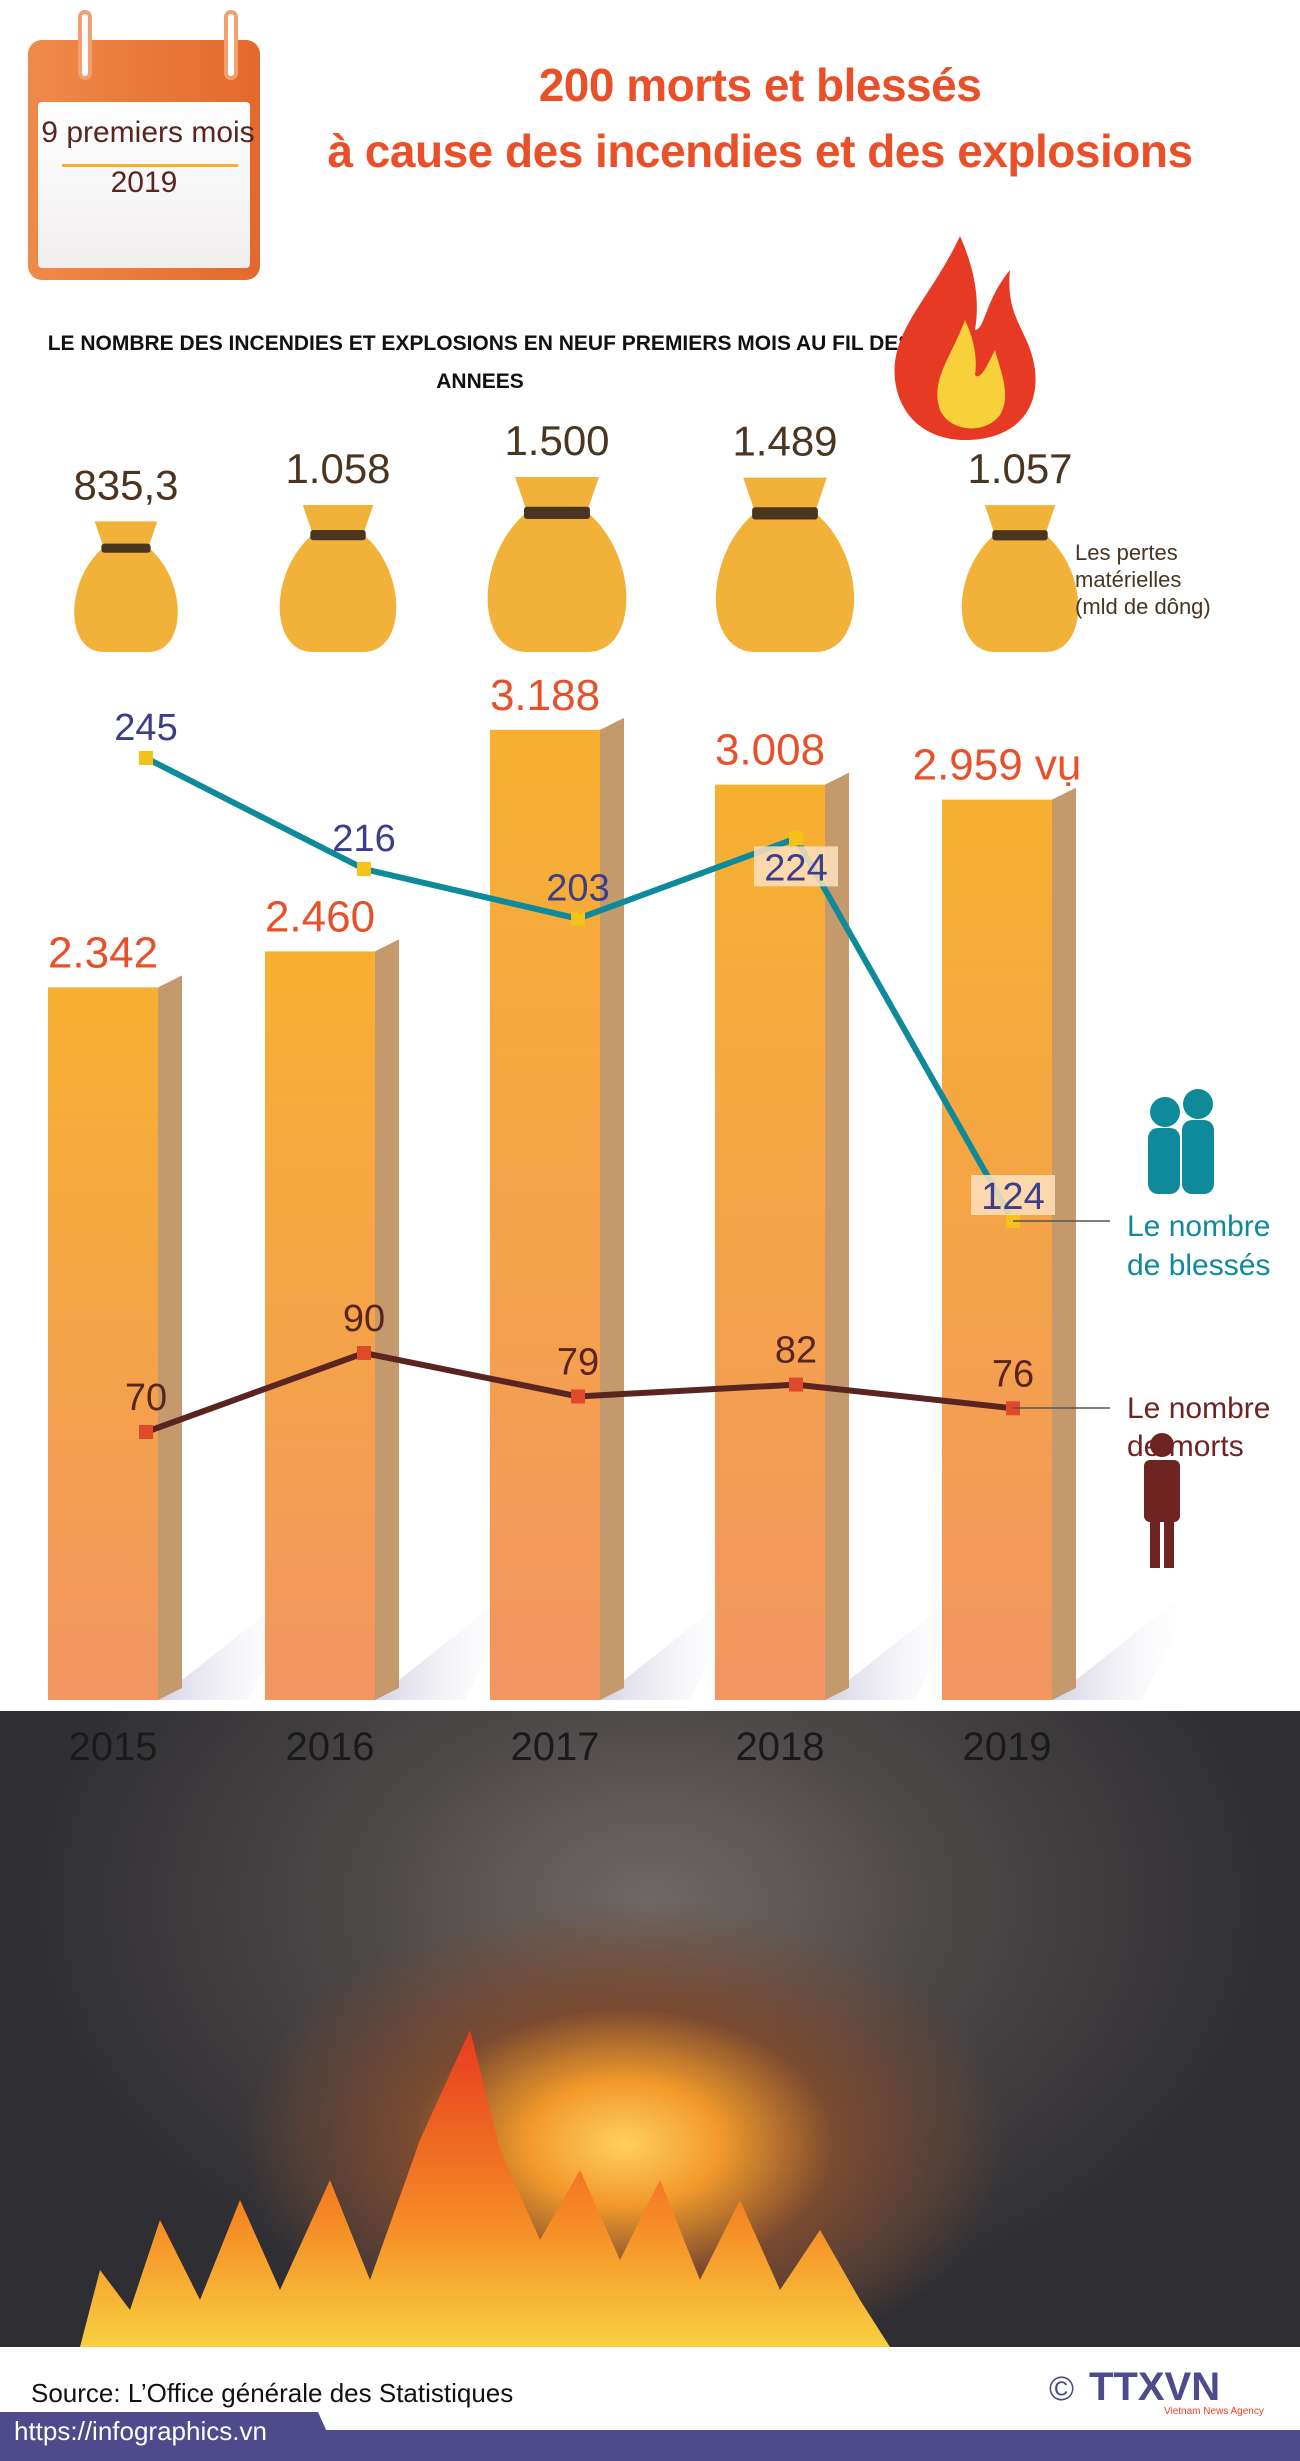 The image size is (1300, 2461). I want to click on calendar-year: 2019, so click(144, 182).